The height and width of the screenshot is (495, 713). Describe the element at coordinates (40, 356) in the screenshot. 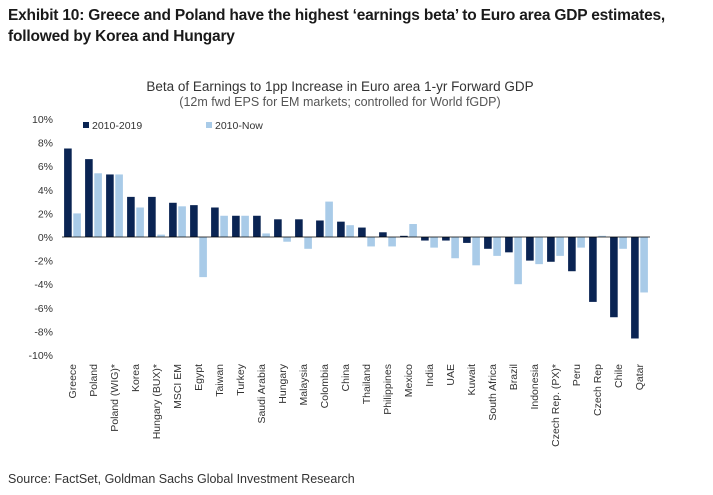

I see `y-tick-label: -10%` at that location.